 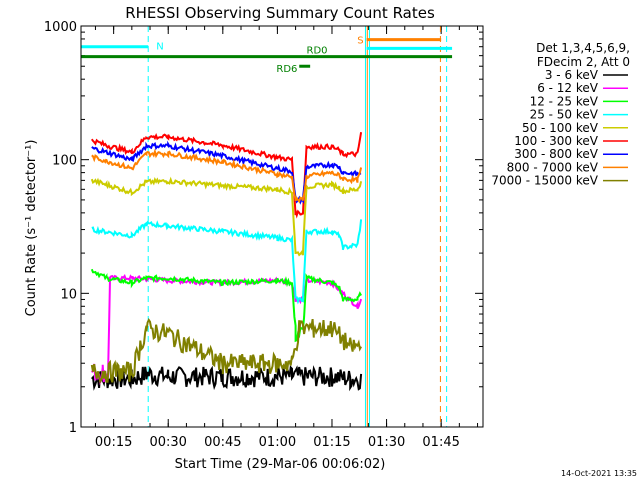 What do you see at coordinates (560, 128) in the screenshot?
I see `legend-entry-label: 50 - 100 keV` at bounding box center [560, 128].